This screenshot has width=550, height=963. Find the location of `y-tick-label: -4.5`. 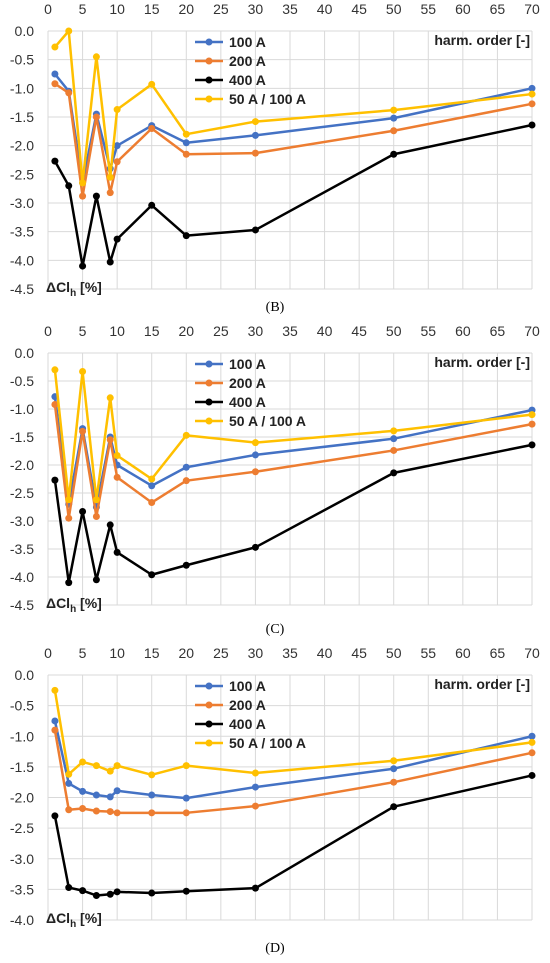

y-tick-label: -4.5 is located at coordinates (22, 289).